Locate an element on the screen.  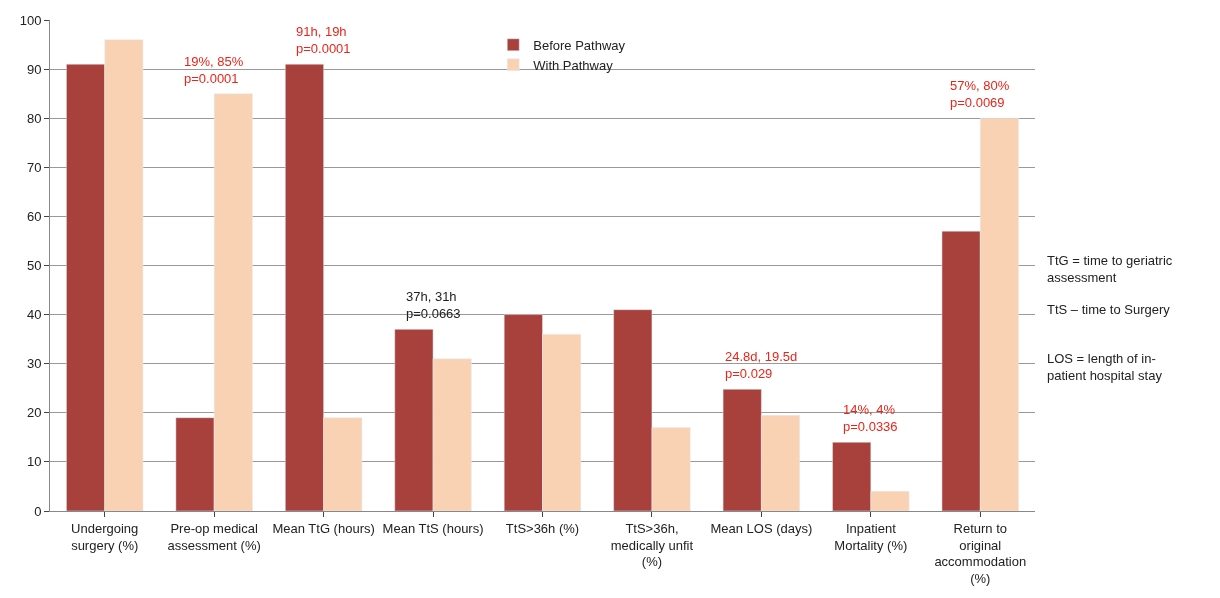
x-tick-label: Return to original accommodation (%) is located at coordinates (980, 553).